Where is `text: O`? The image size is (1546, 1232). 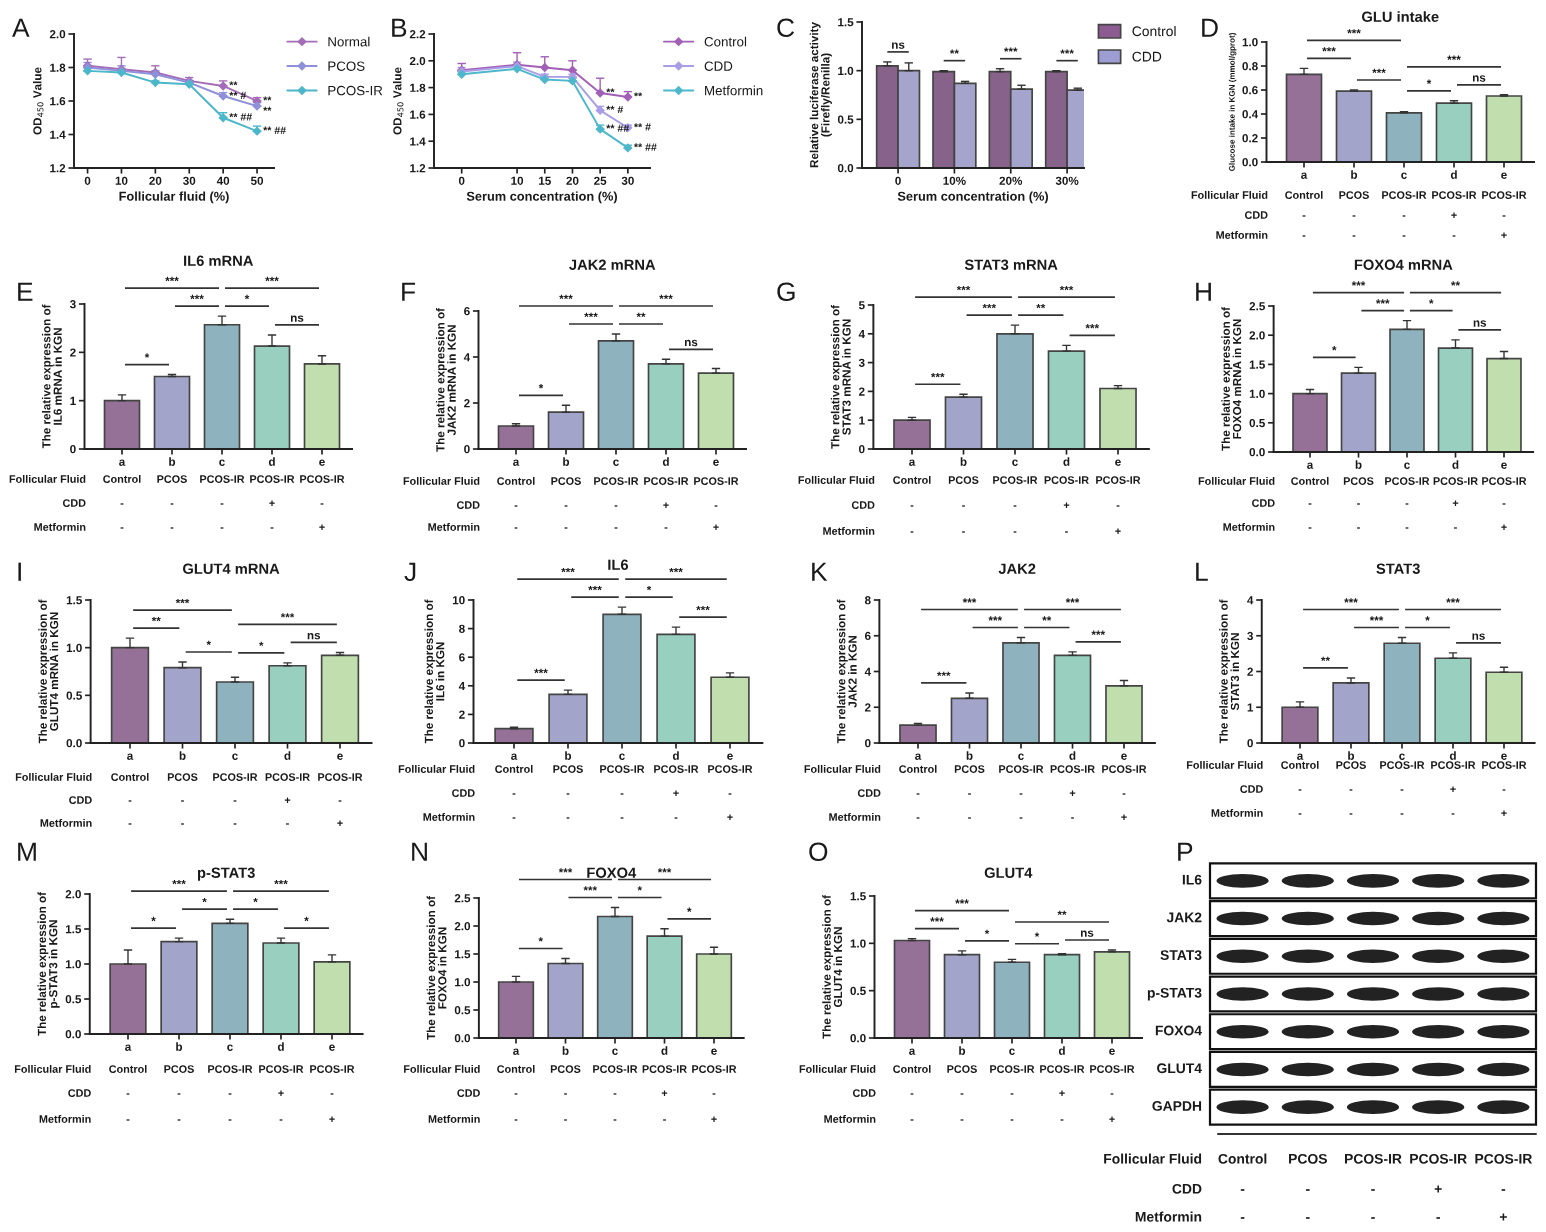 text: O is located at coordinates (818, 852).